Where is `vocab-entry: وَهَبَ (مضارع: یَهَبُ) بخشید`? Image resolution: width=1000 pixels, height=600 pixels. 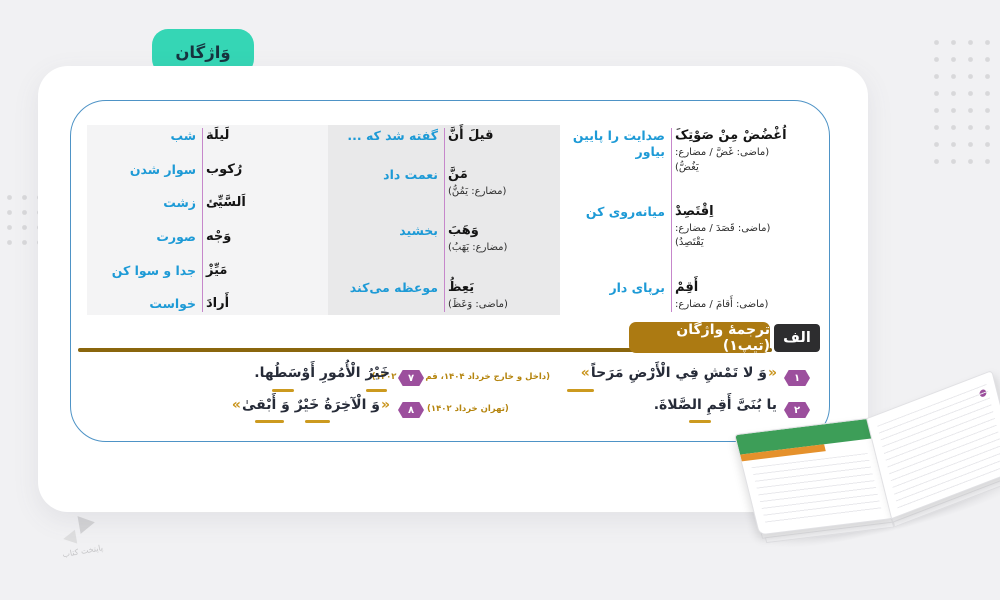 vocab-entry: وَهَبَ (مضارع: یَهَبُ) بخشید is located at coordinates (444, 239).